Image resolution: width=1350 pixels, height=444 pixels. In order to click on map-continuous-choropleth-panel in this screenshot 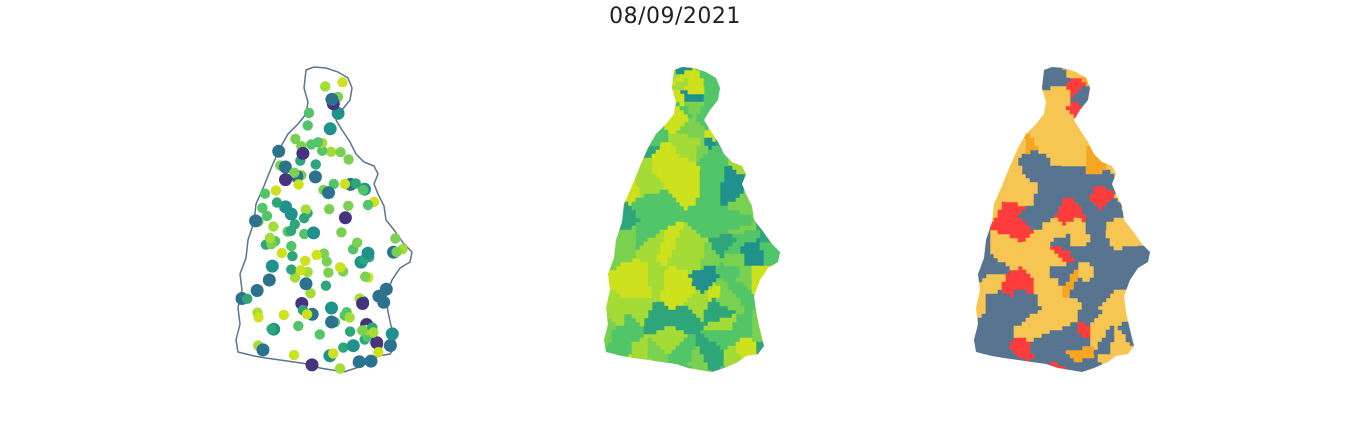, I will do `click(692, 219)`.